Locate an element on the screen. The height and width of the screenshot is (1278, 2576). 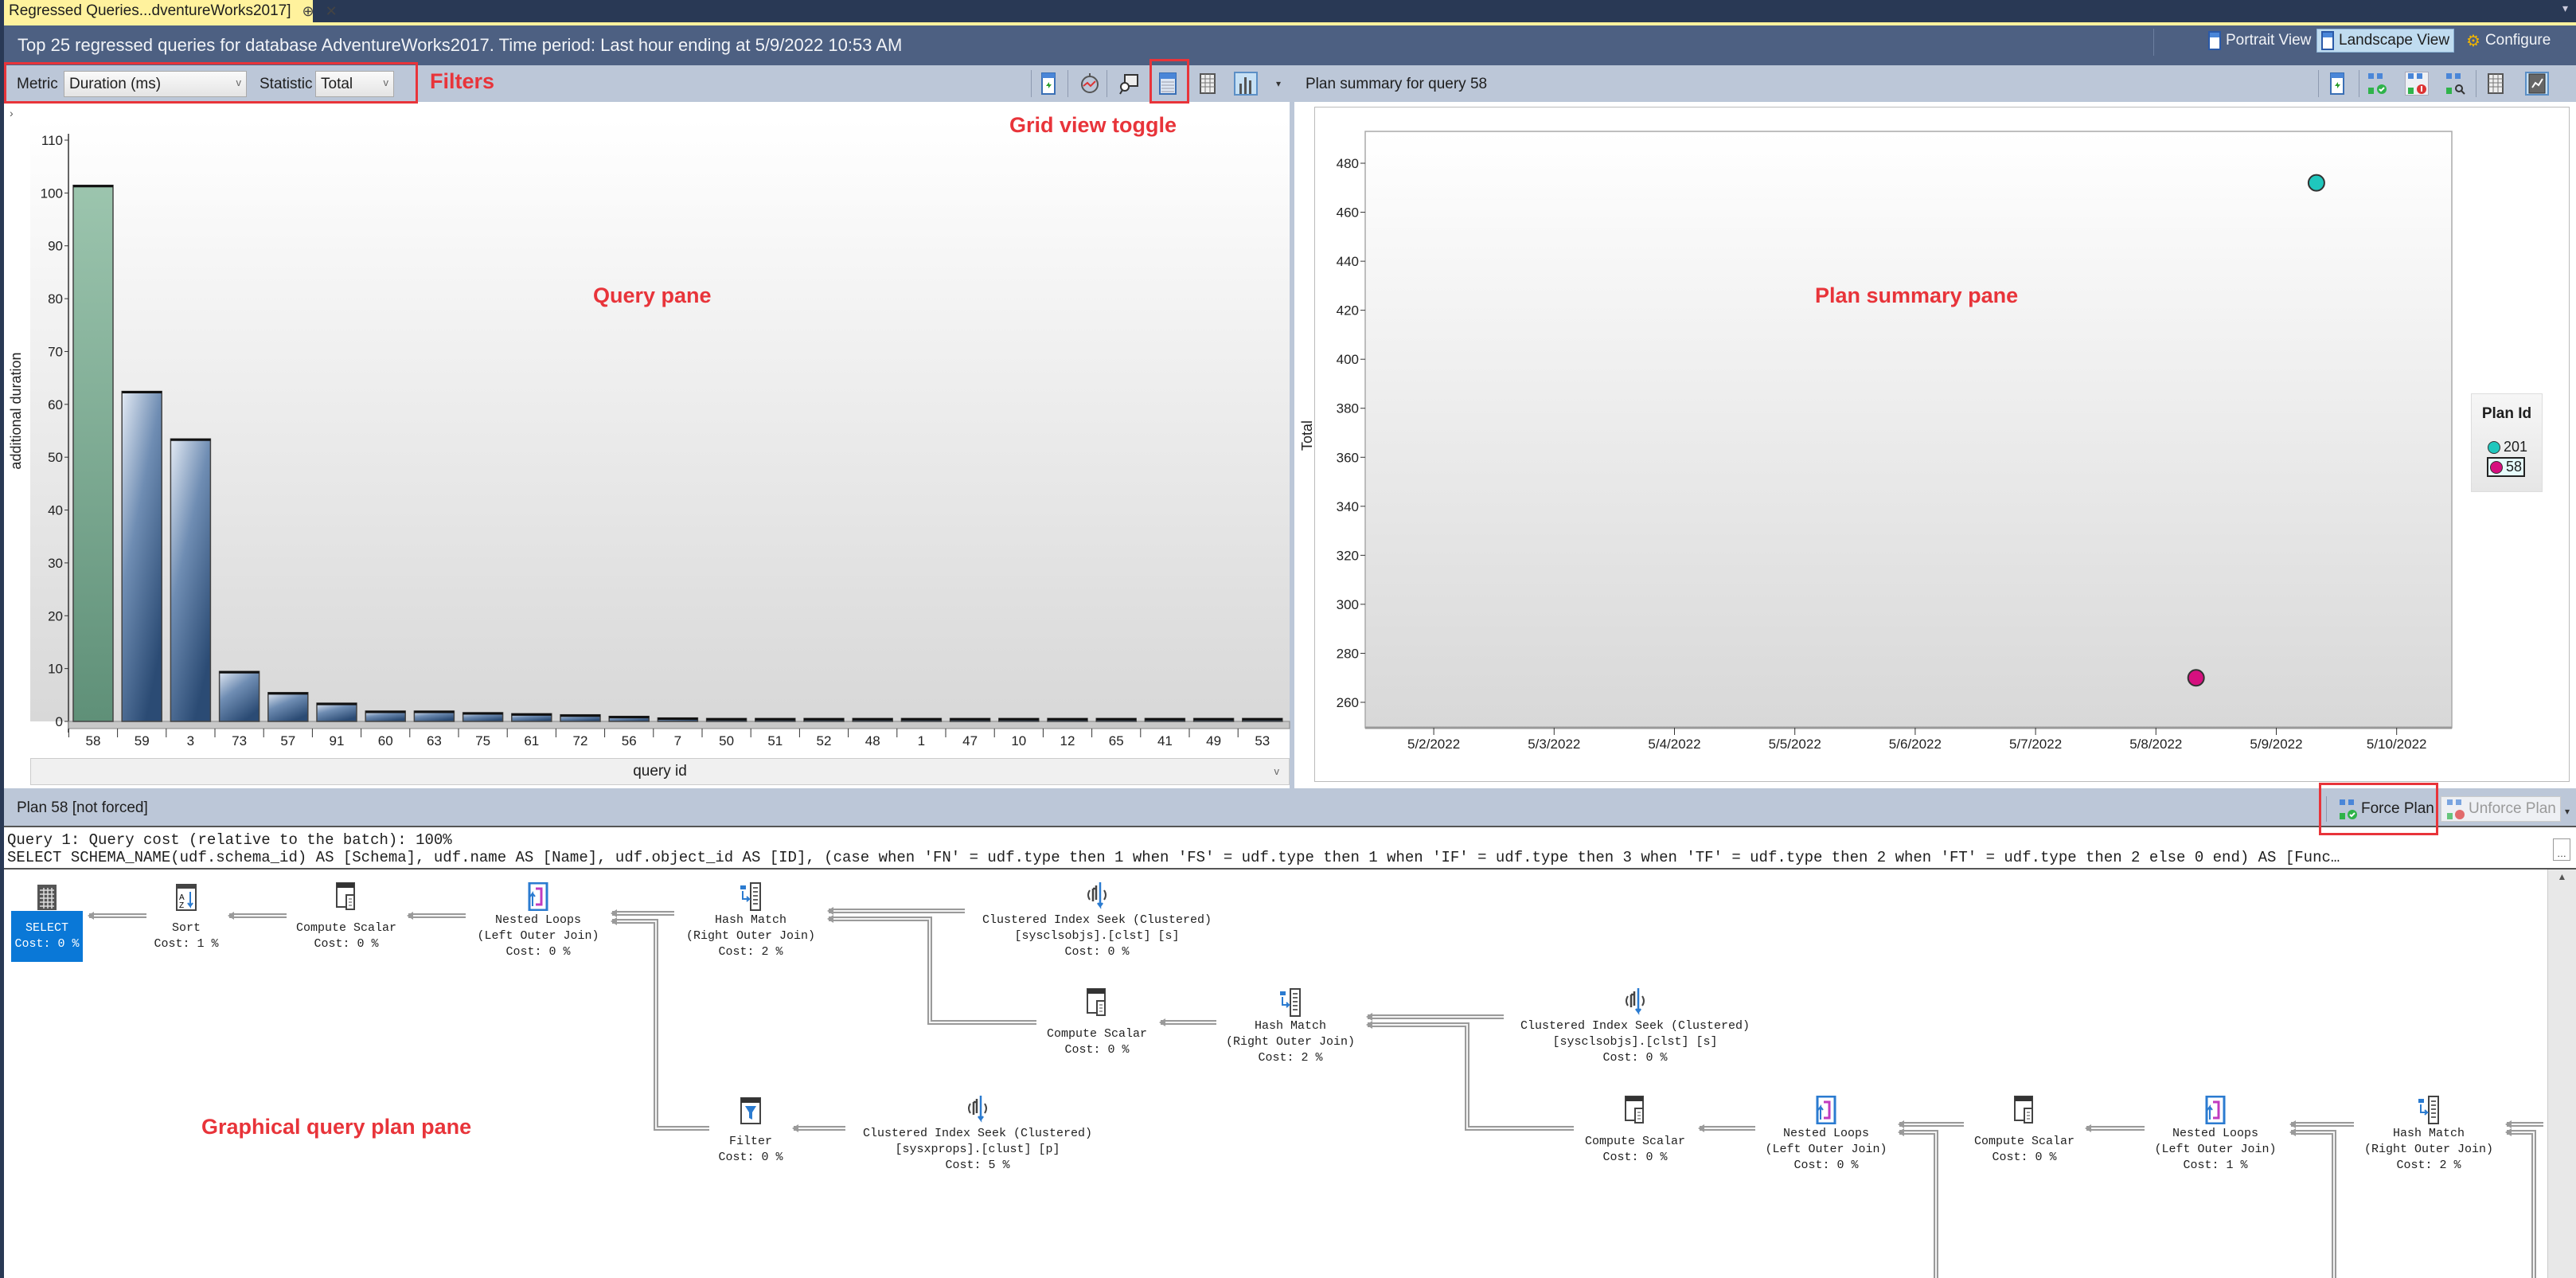
unforce-plan-toolbar-button is located at coordinates (2417, 84).